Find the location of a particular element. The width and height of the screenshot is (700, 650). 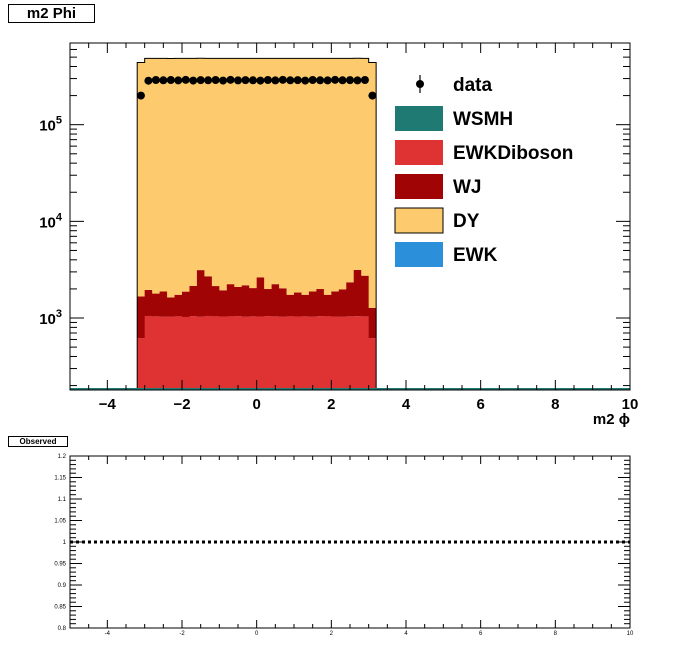

main-plot-title: m2 Phi is located at coordinates (51, 13).